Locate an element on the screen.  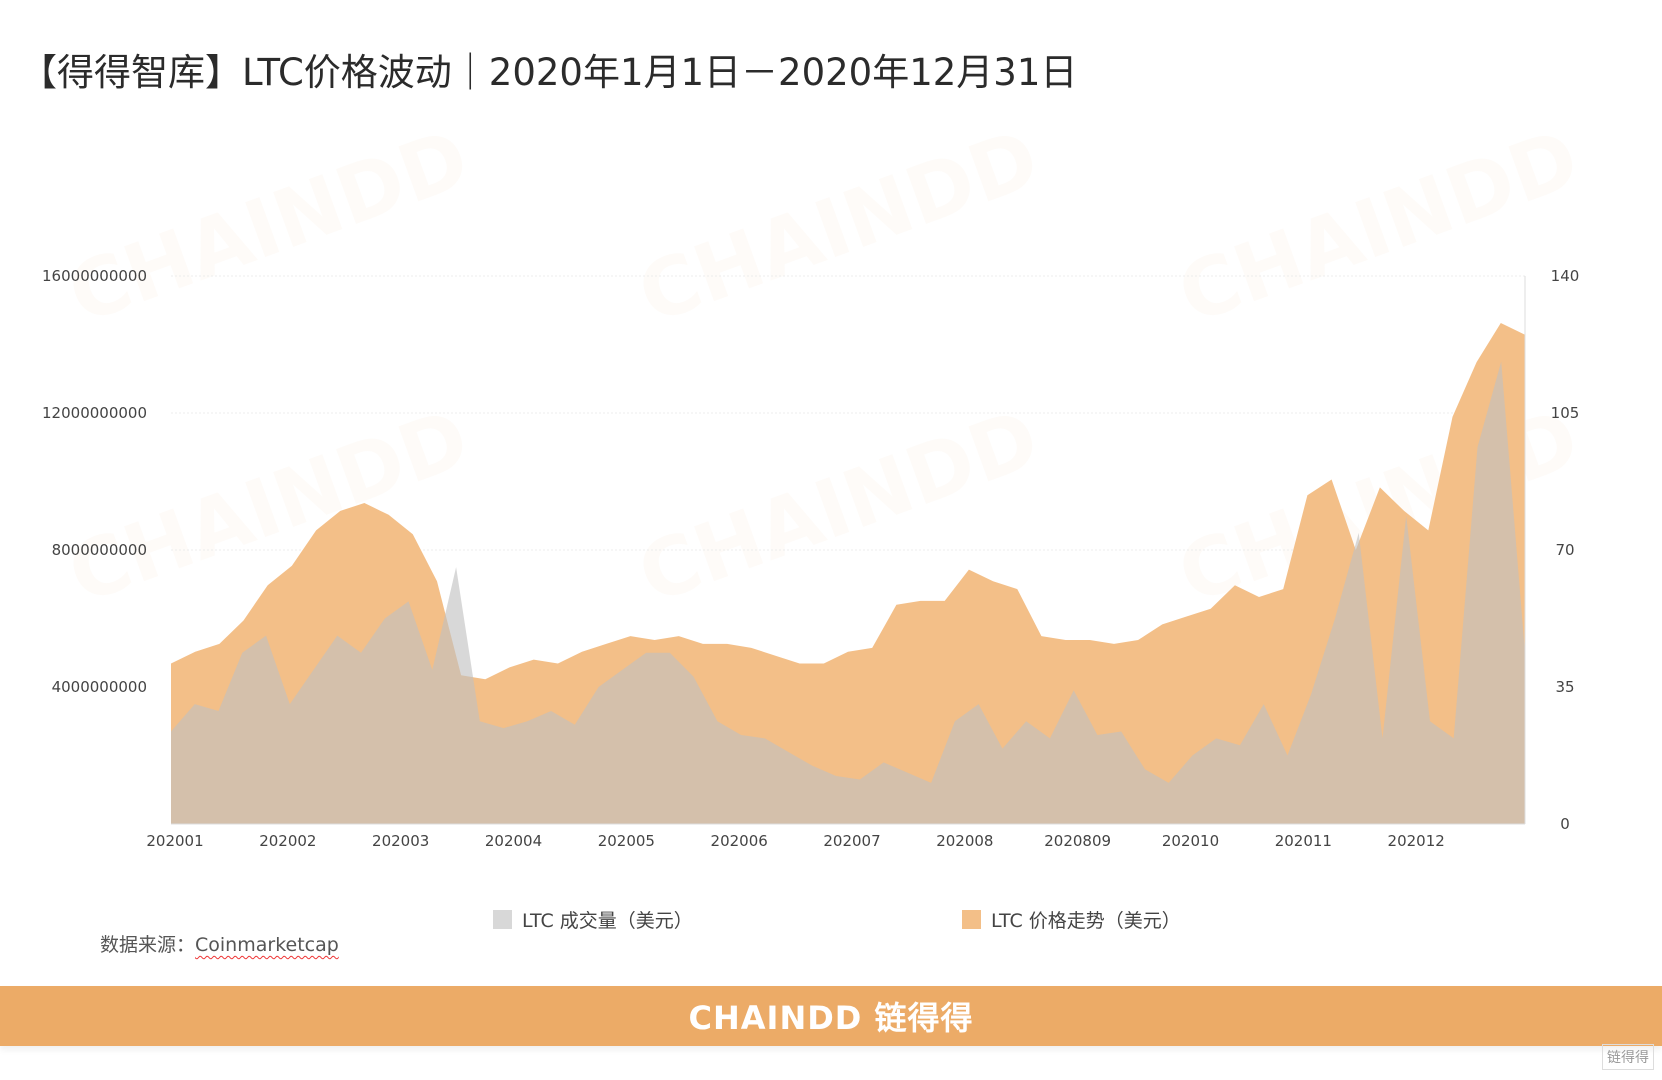
x-axis-tick-label: 202005 is located at coordinates (626, 841).